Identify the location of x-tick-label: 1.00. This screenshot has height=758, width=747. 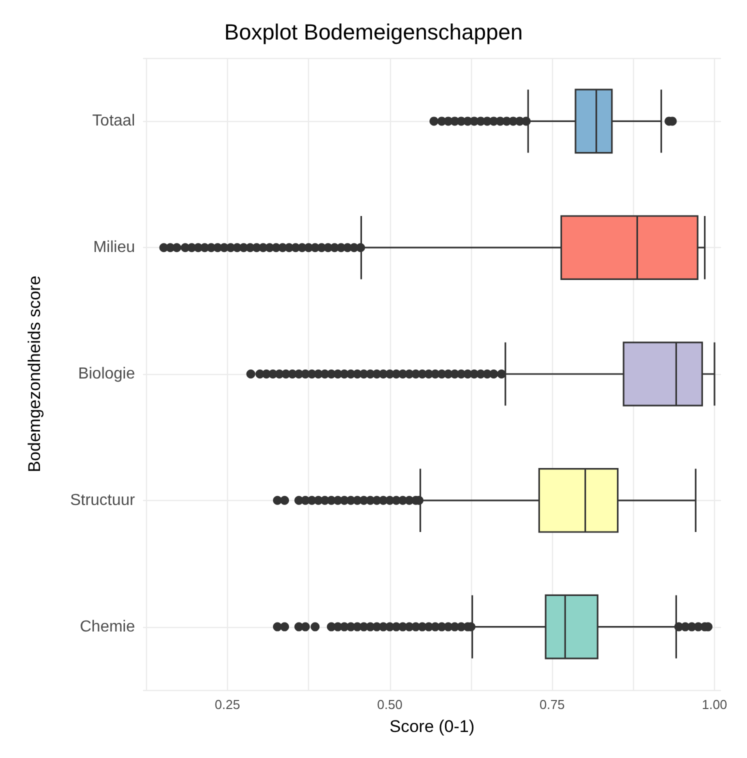
(715, 704).